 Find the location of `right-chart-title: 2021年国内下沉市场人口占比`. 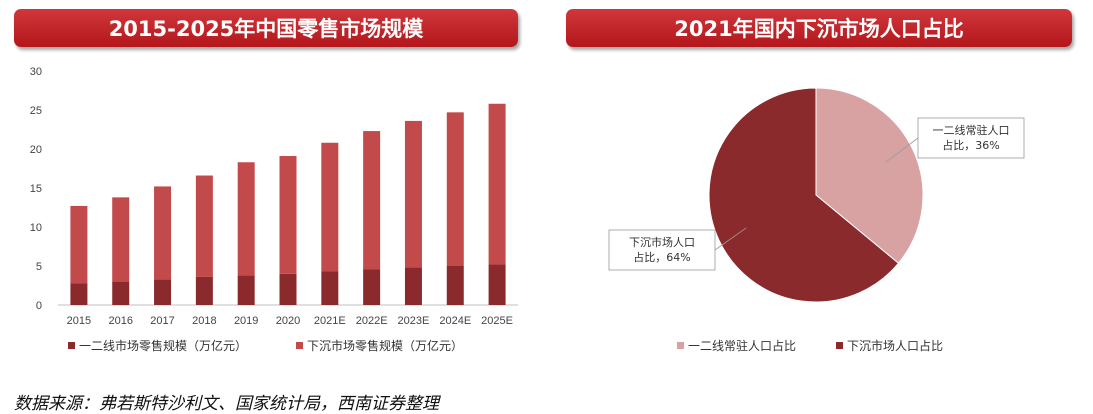

right-chart-title: 2021年国内下沉市场人口占比 is located at coordinates (819, 28).